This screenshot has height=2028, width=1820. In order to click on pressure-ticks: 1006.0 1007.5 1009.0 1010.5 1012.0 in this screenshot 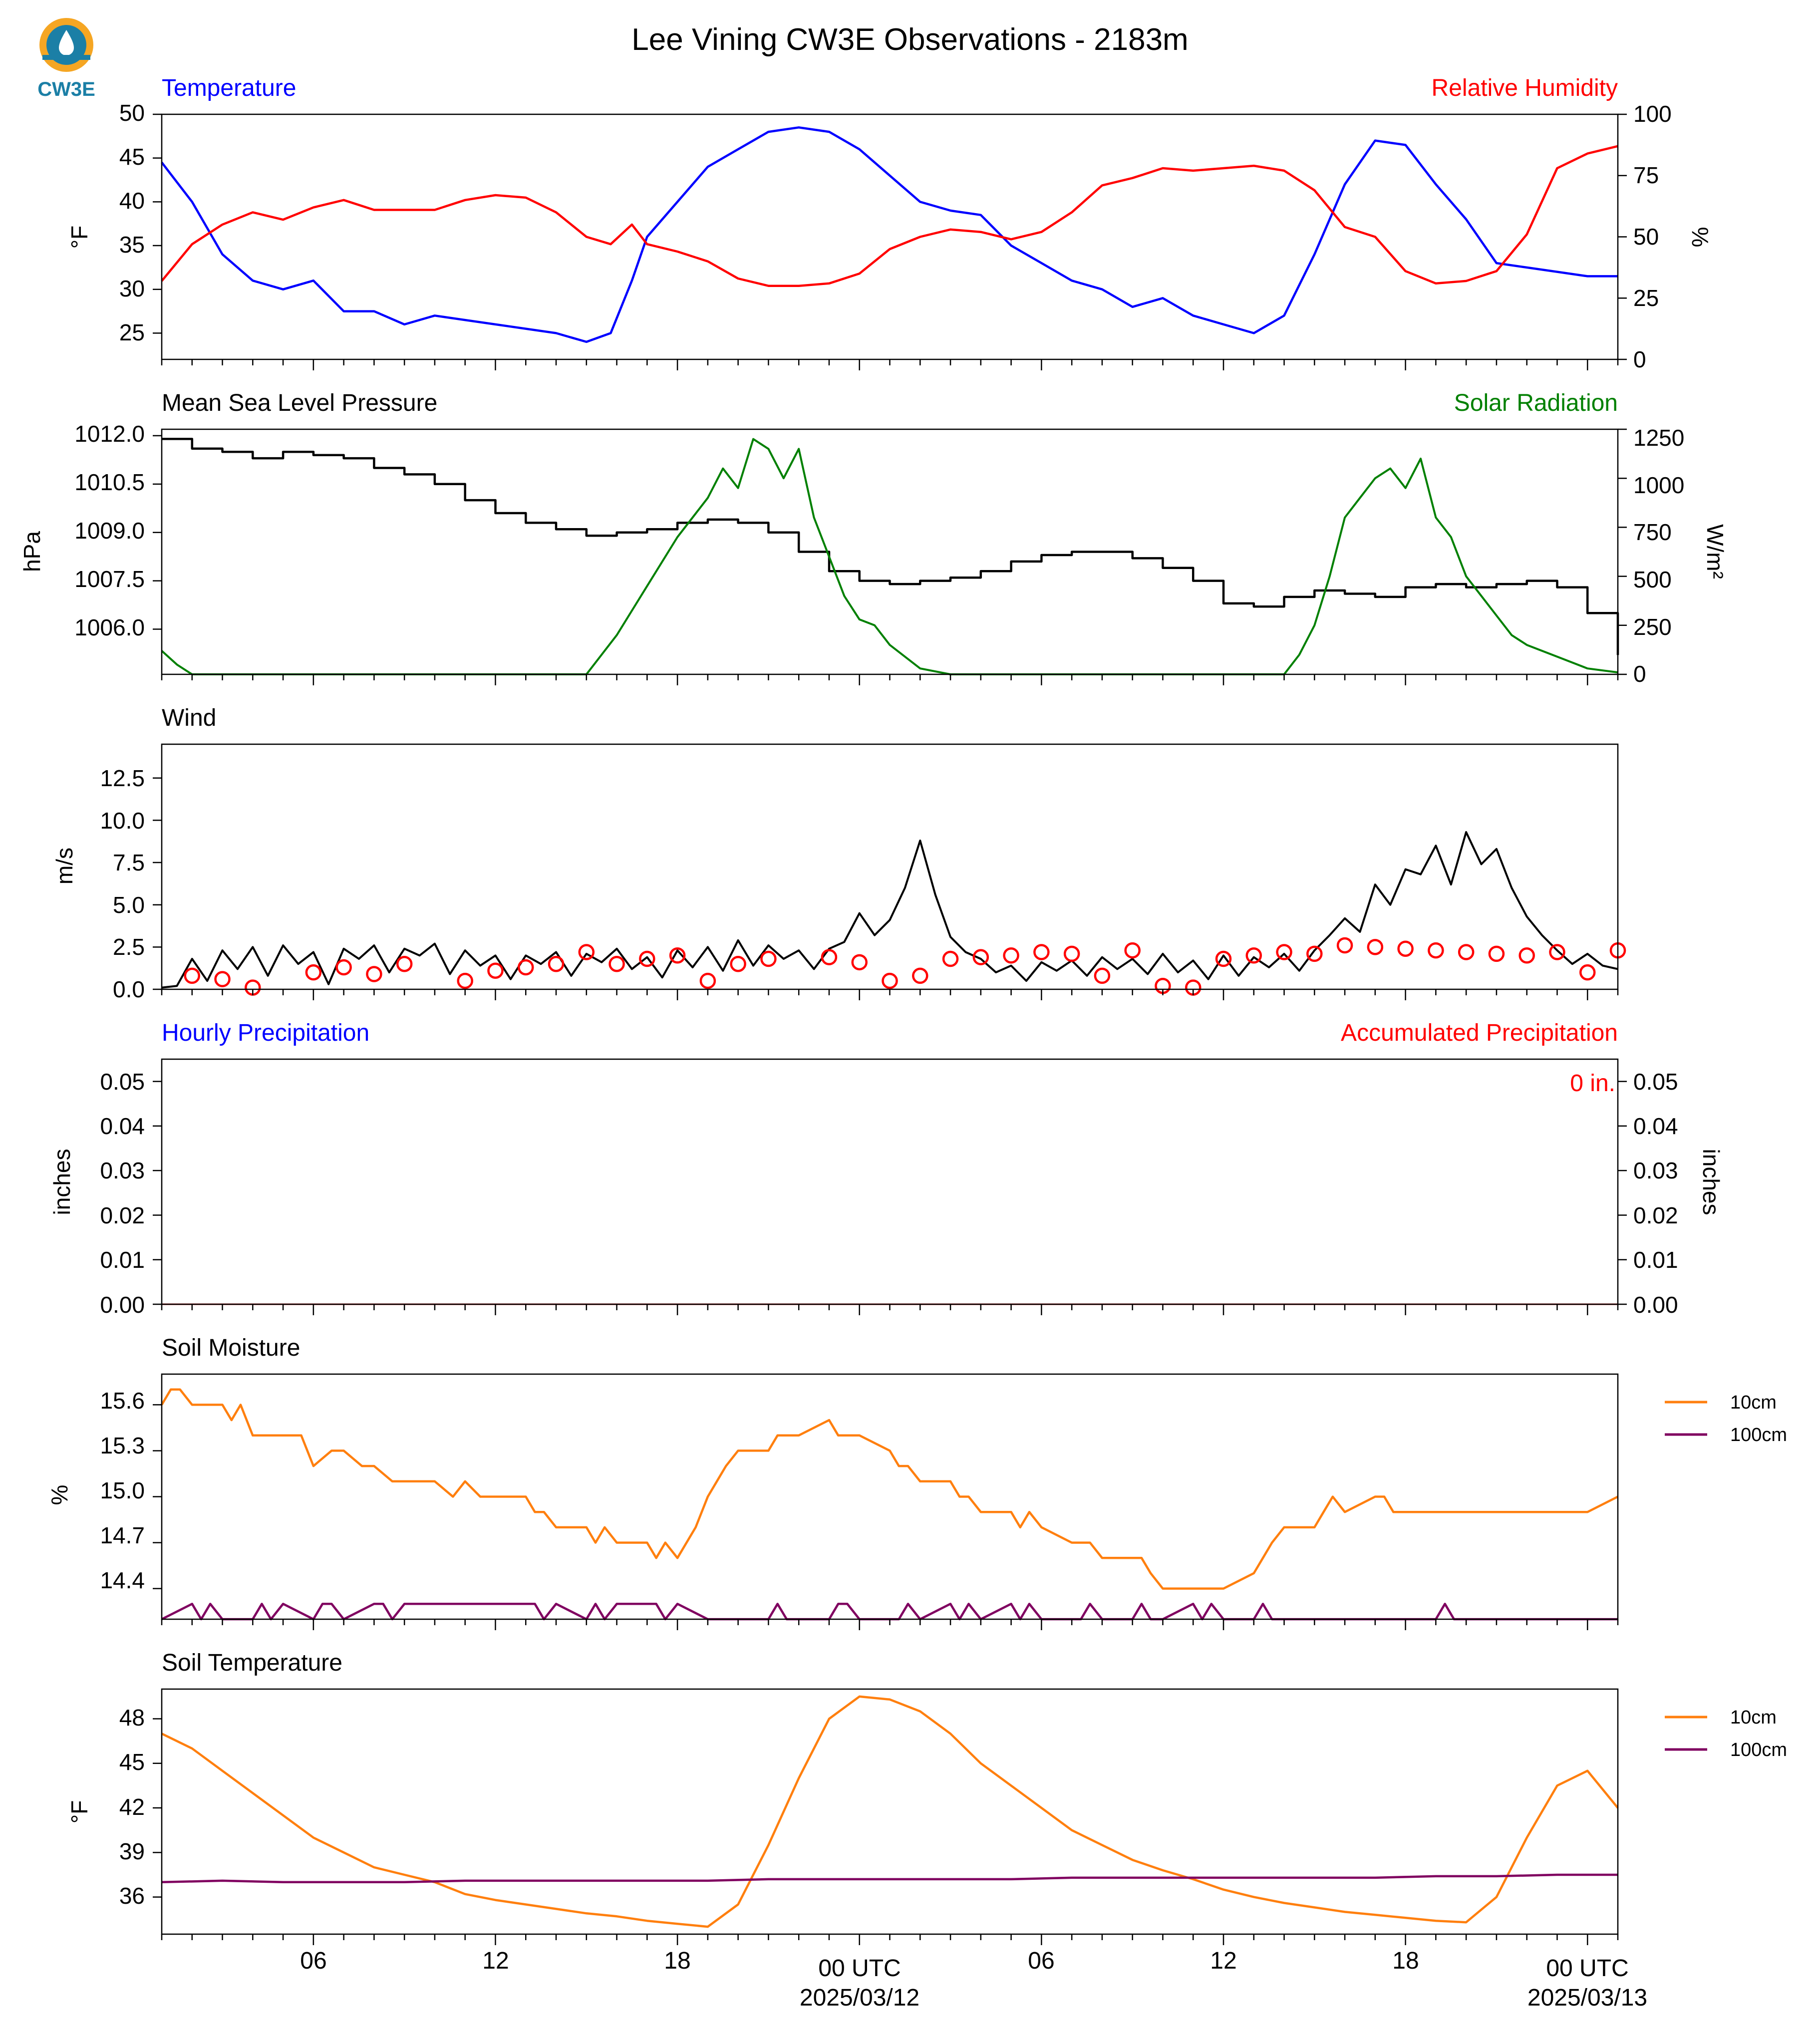, I will do `click(109, 530)`.